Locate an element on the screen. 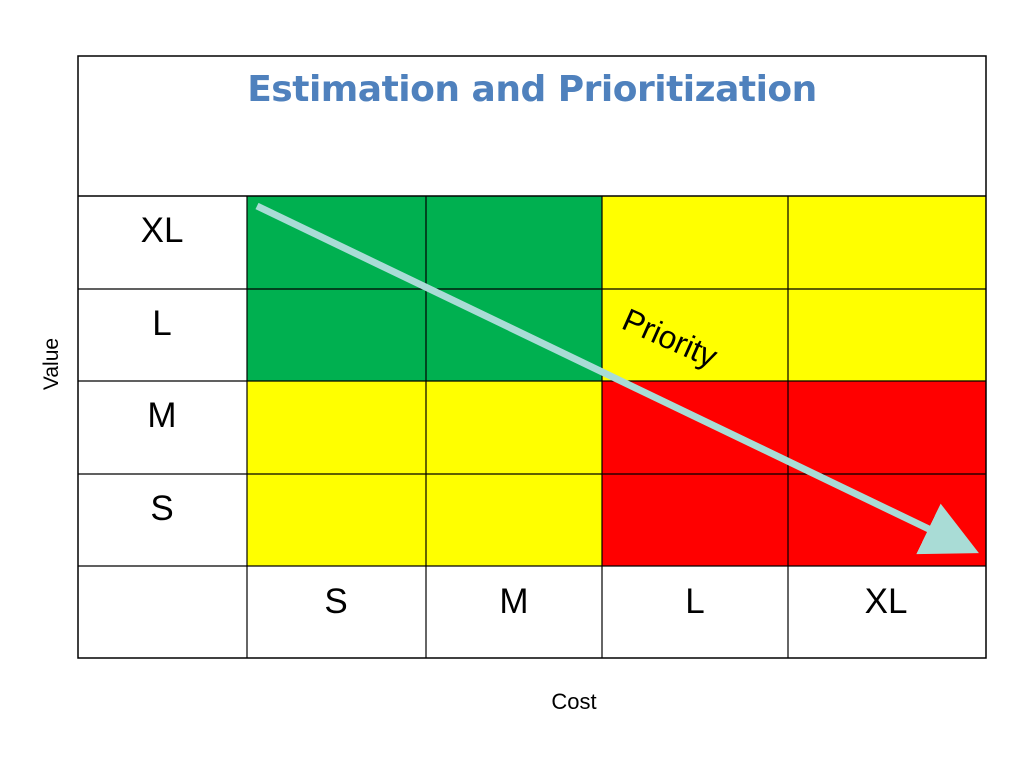  matrix-cell-s-s is located at coordinates (336, 520).